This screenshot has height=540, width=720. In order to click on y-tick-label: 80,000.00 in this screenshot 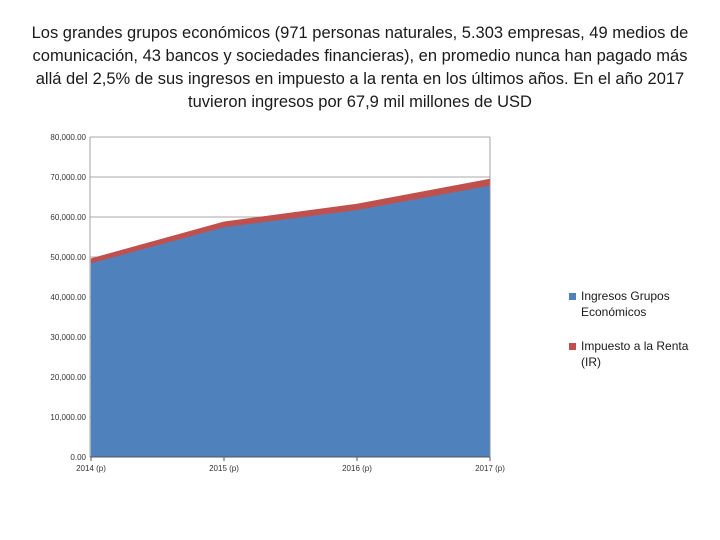, I will do `click(68, 137)`.